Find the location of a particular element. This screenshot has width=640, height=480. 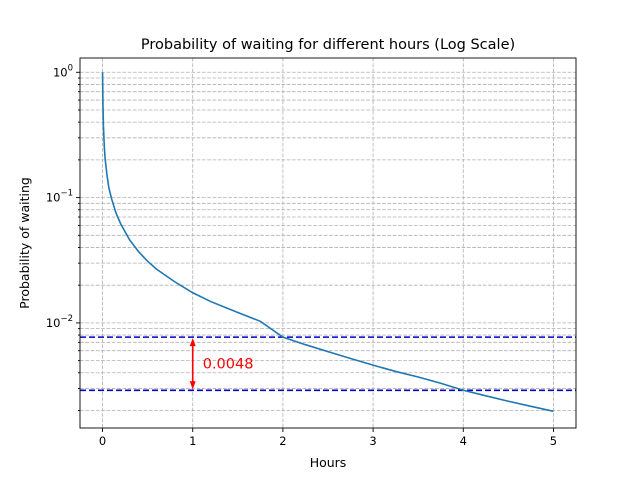

x-tick-label: 5 is located at coordinates (553, 441).